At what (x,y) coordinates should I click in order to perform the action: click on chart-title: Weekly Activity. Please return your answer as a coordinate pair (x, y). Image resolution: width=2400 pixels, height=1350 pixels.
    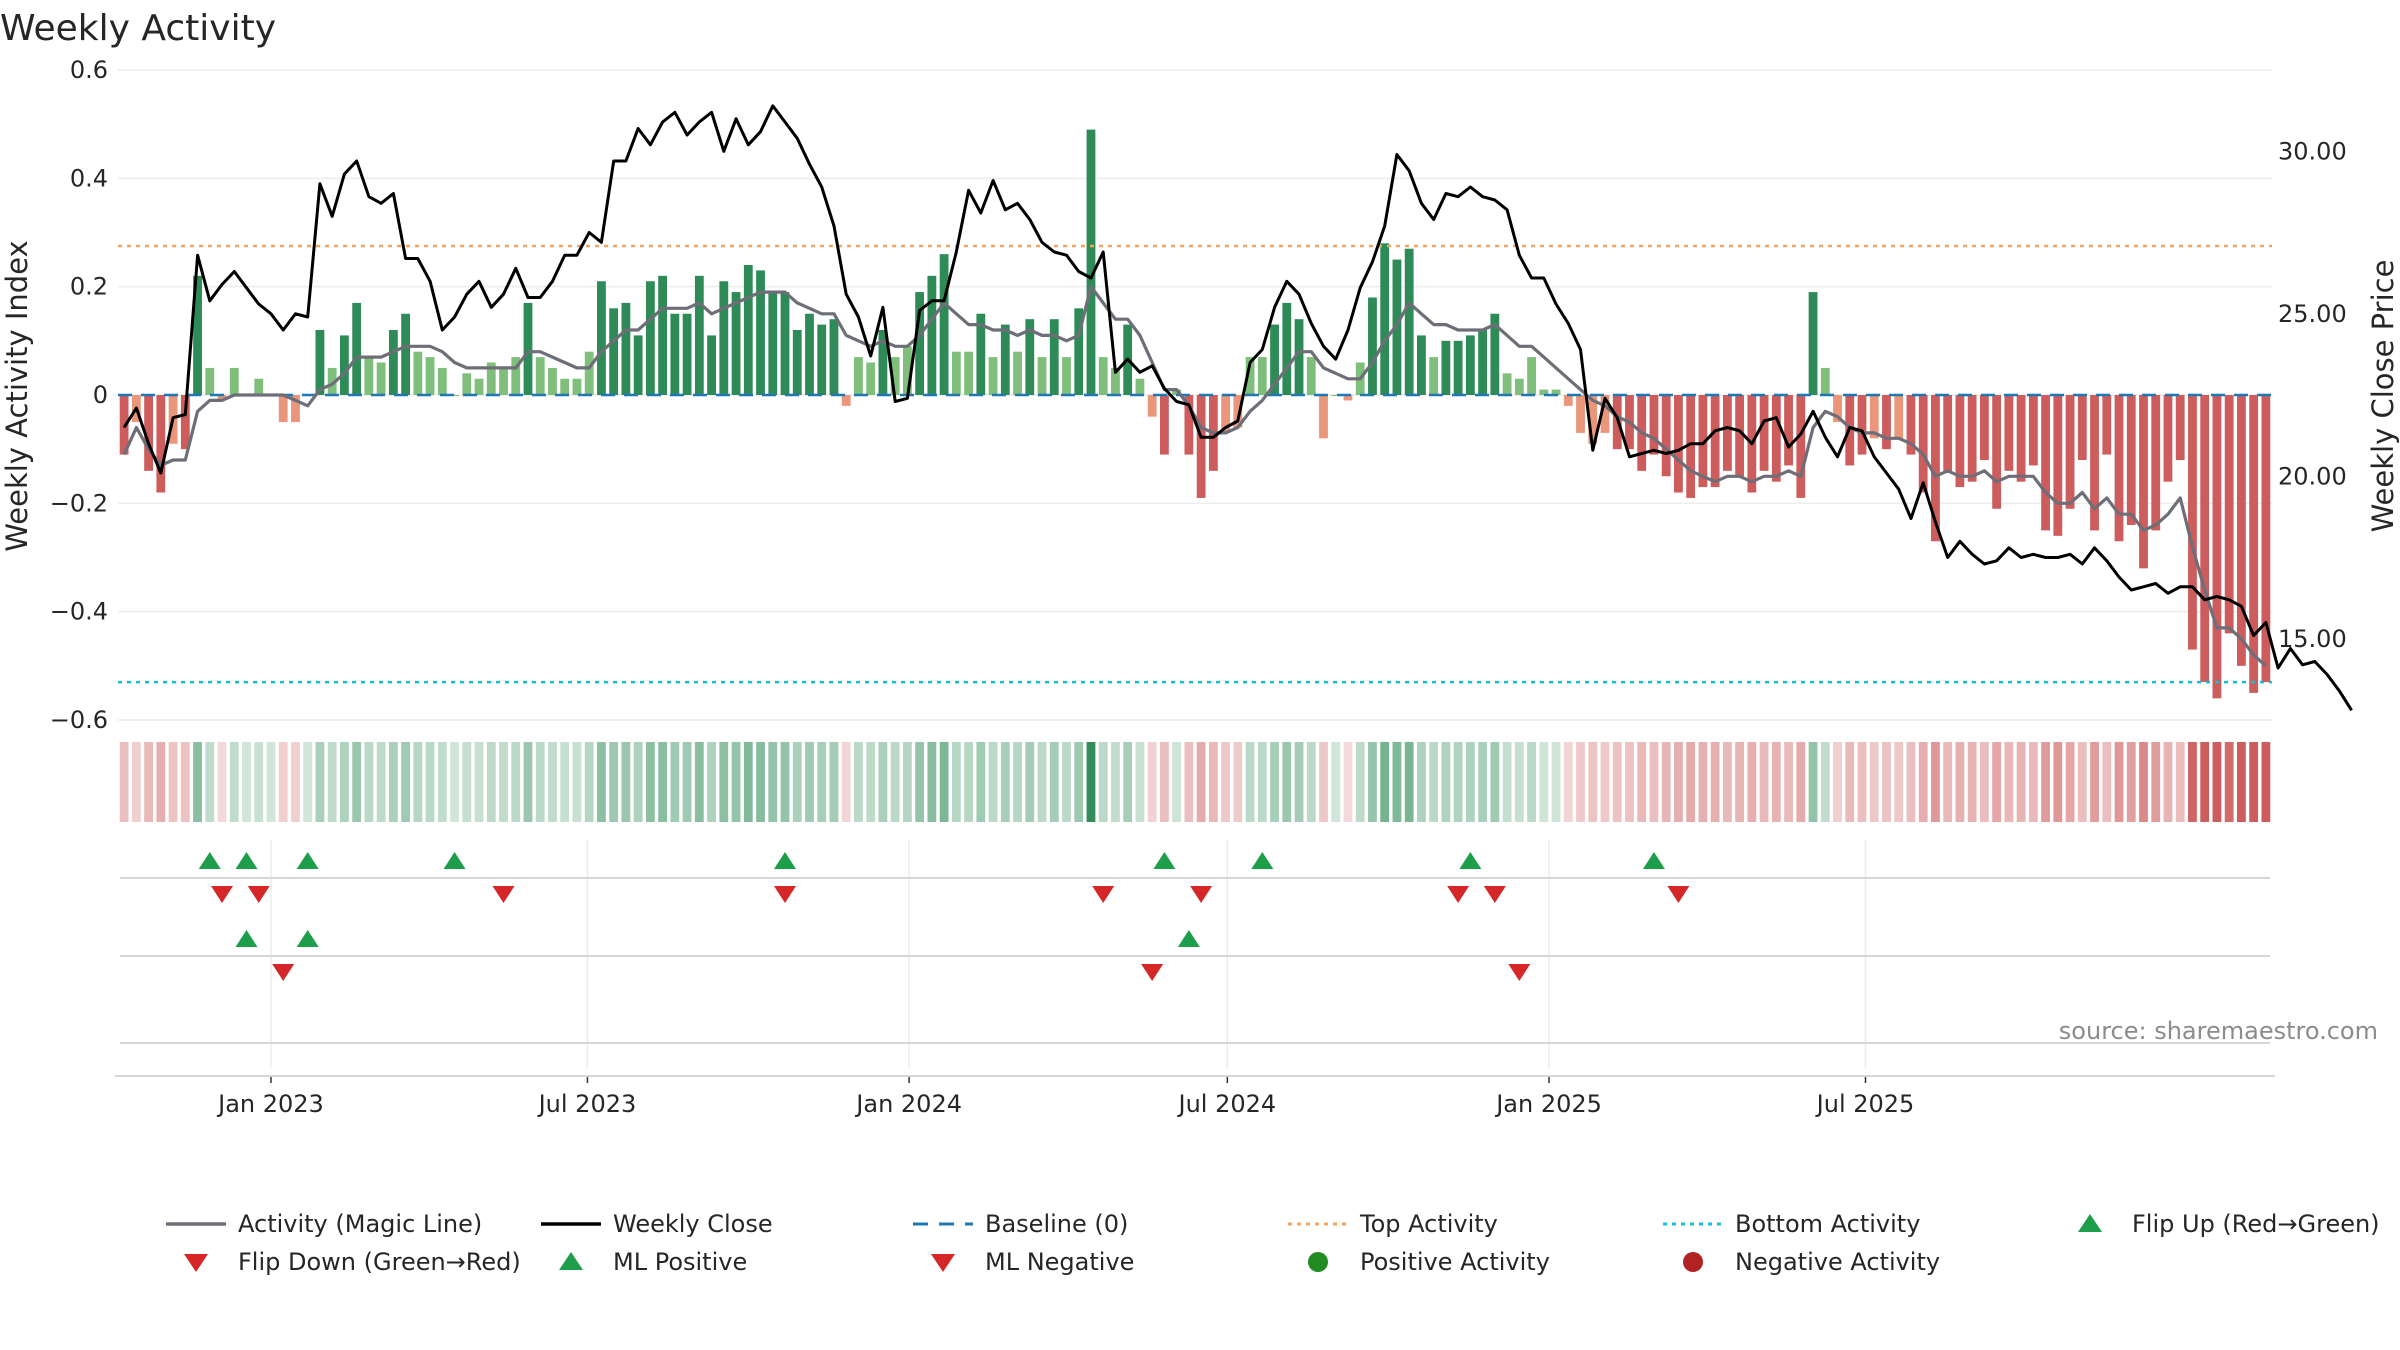
    Looking at the image, I should click on (138, 28).